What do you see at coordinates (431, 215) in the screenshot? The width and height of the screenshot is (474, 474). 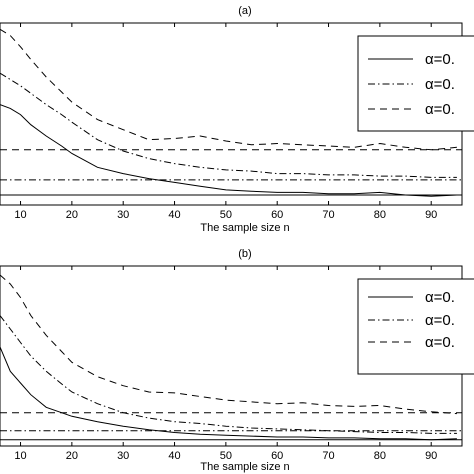 I see `panel-a-x-tick-label: 90` at bounding box center [431, 215].